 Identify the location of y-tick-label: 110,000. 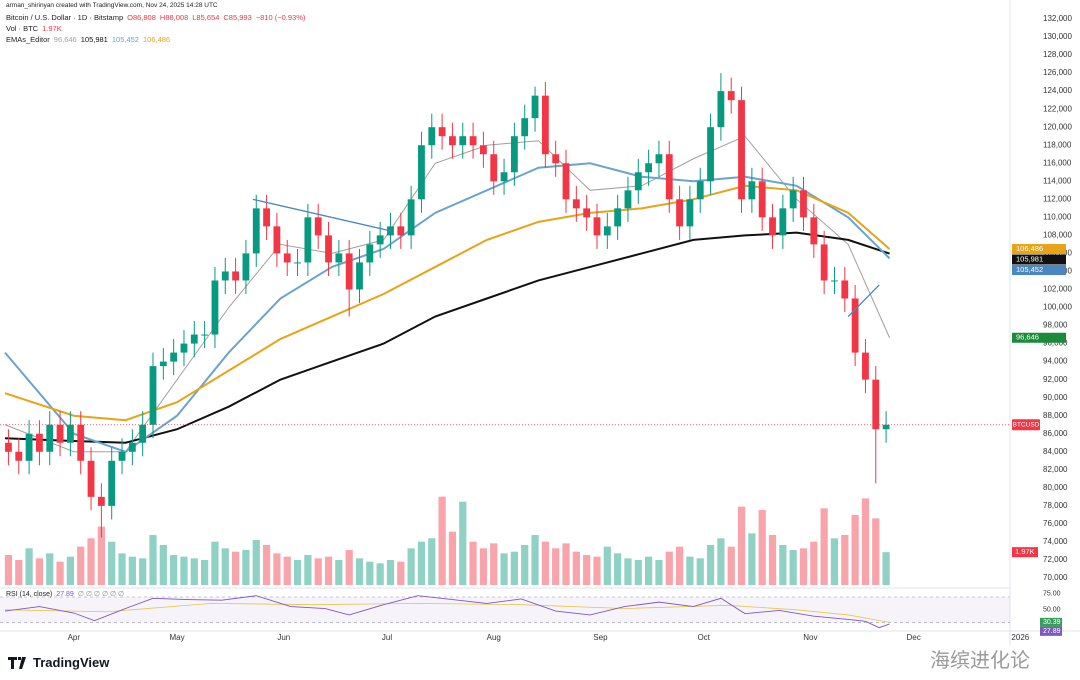
(1057, 216).